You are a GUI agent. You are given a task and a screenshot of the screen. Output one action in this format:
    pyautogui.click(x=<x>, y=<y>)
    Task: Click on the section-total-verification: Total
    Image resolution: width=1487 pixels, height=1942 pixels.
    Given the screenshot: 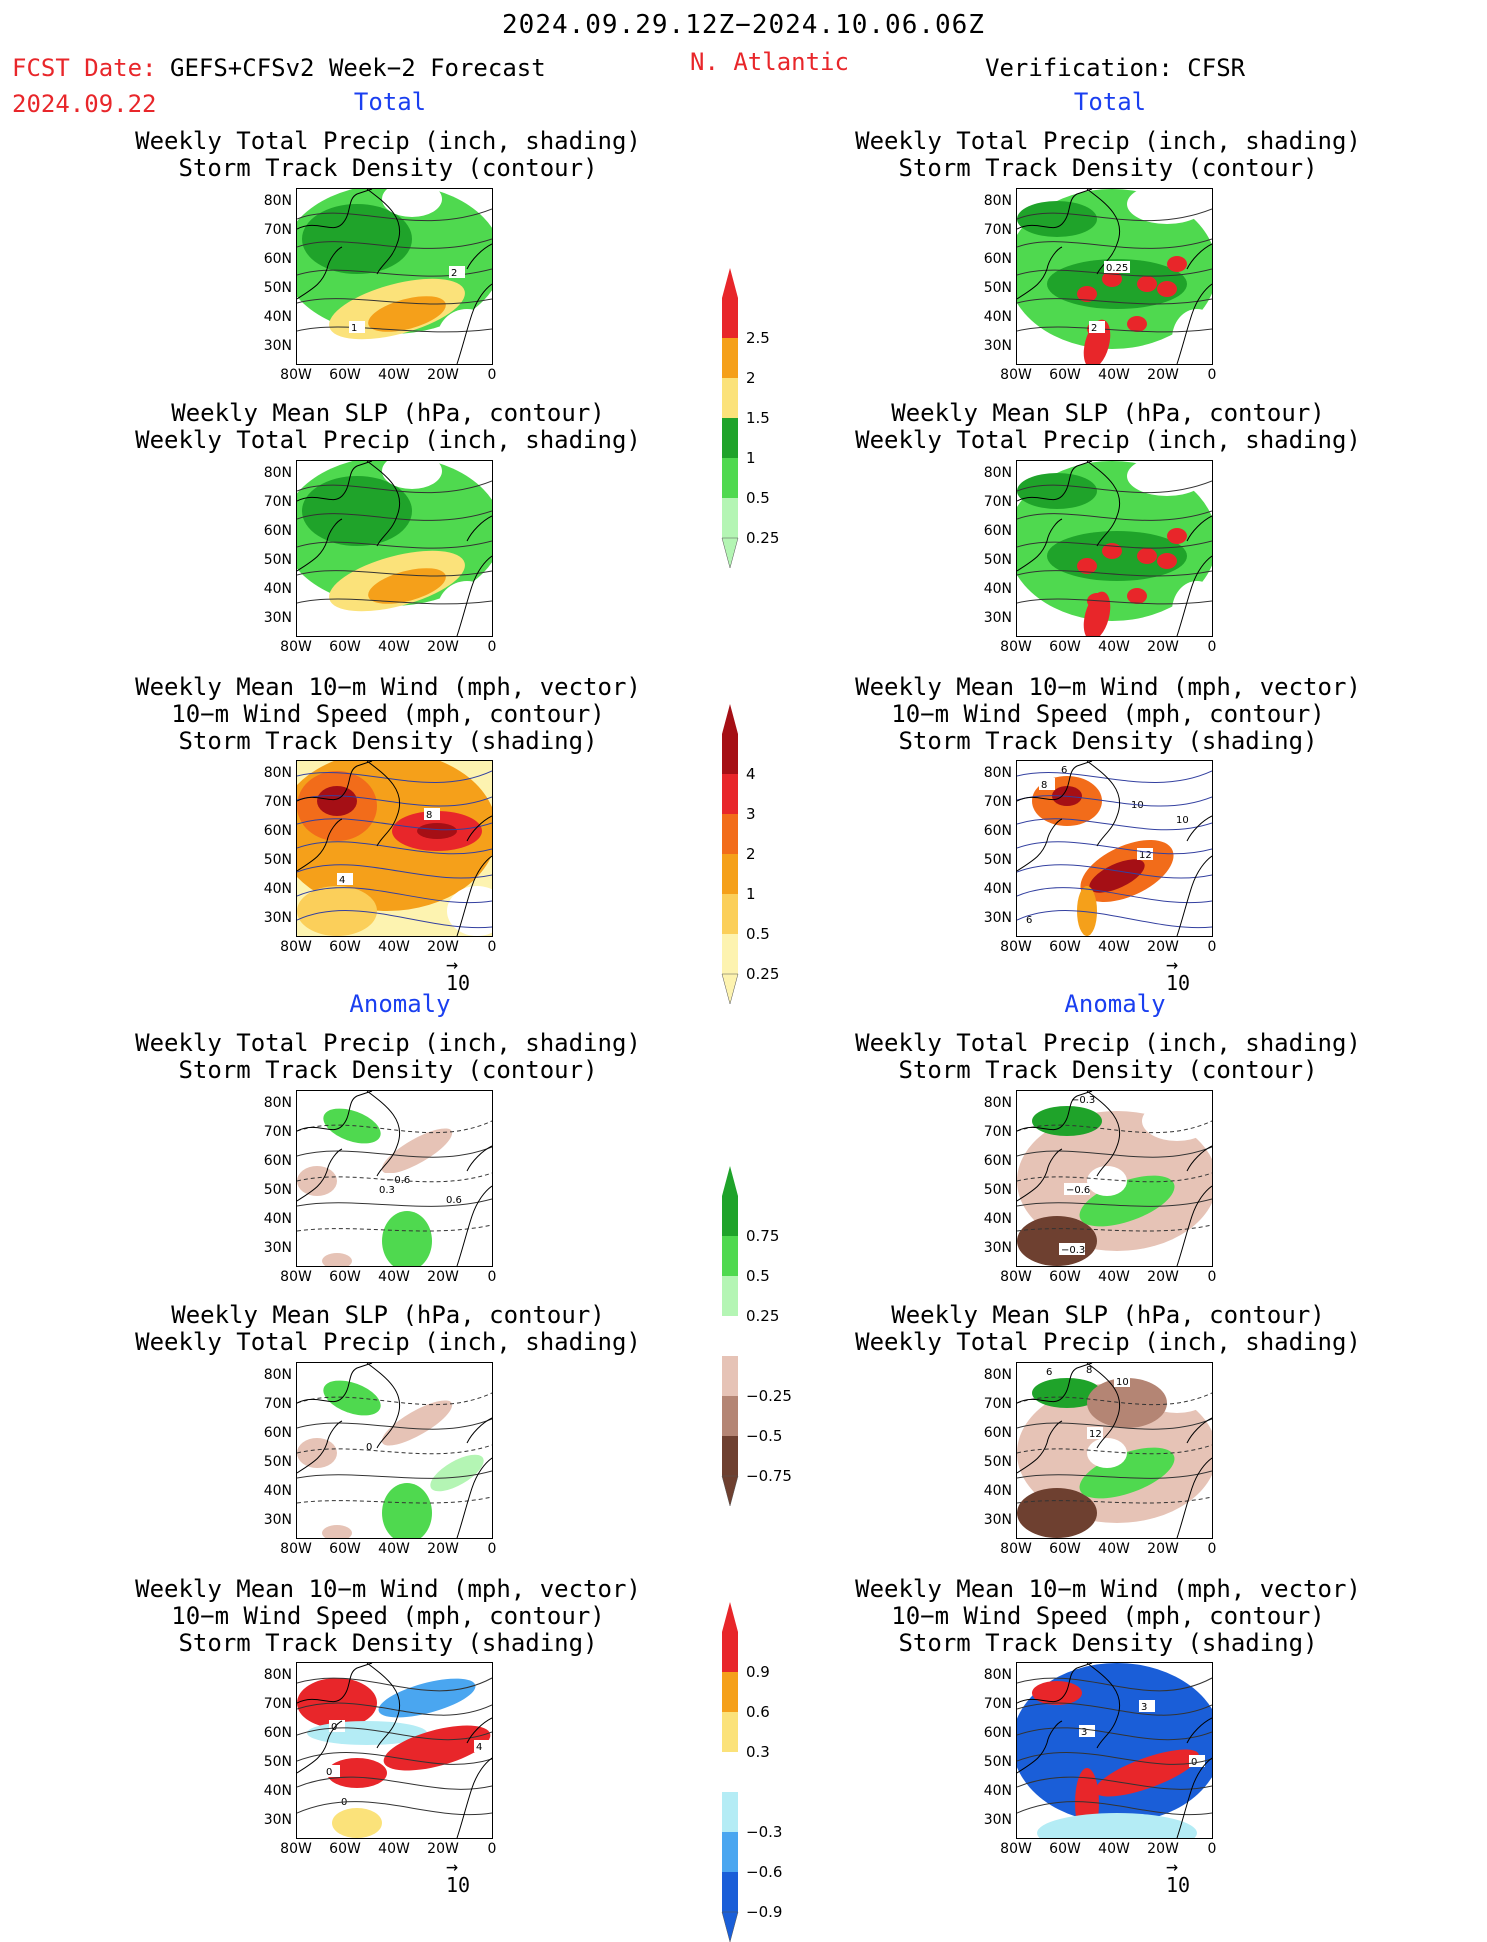 What is the action you would take?
    pyautogui.click(x=1110, y=102)
    